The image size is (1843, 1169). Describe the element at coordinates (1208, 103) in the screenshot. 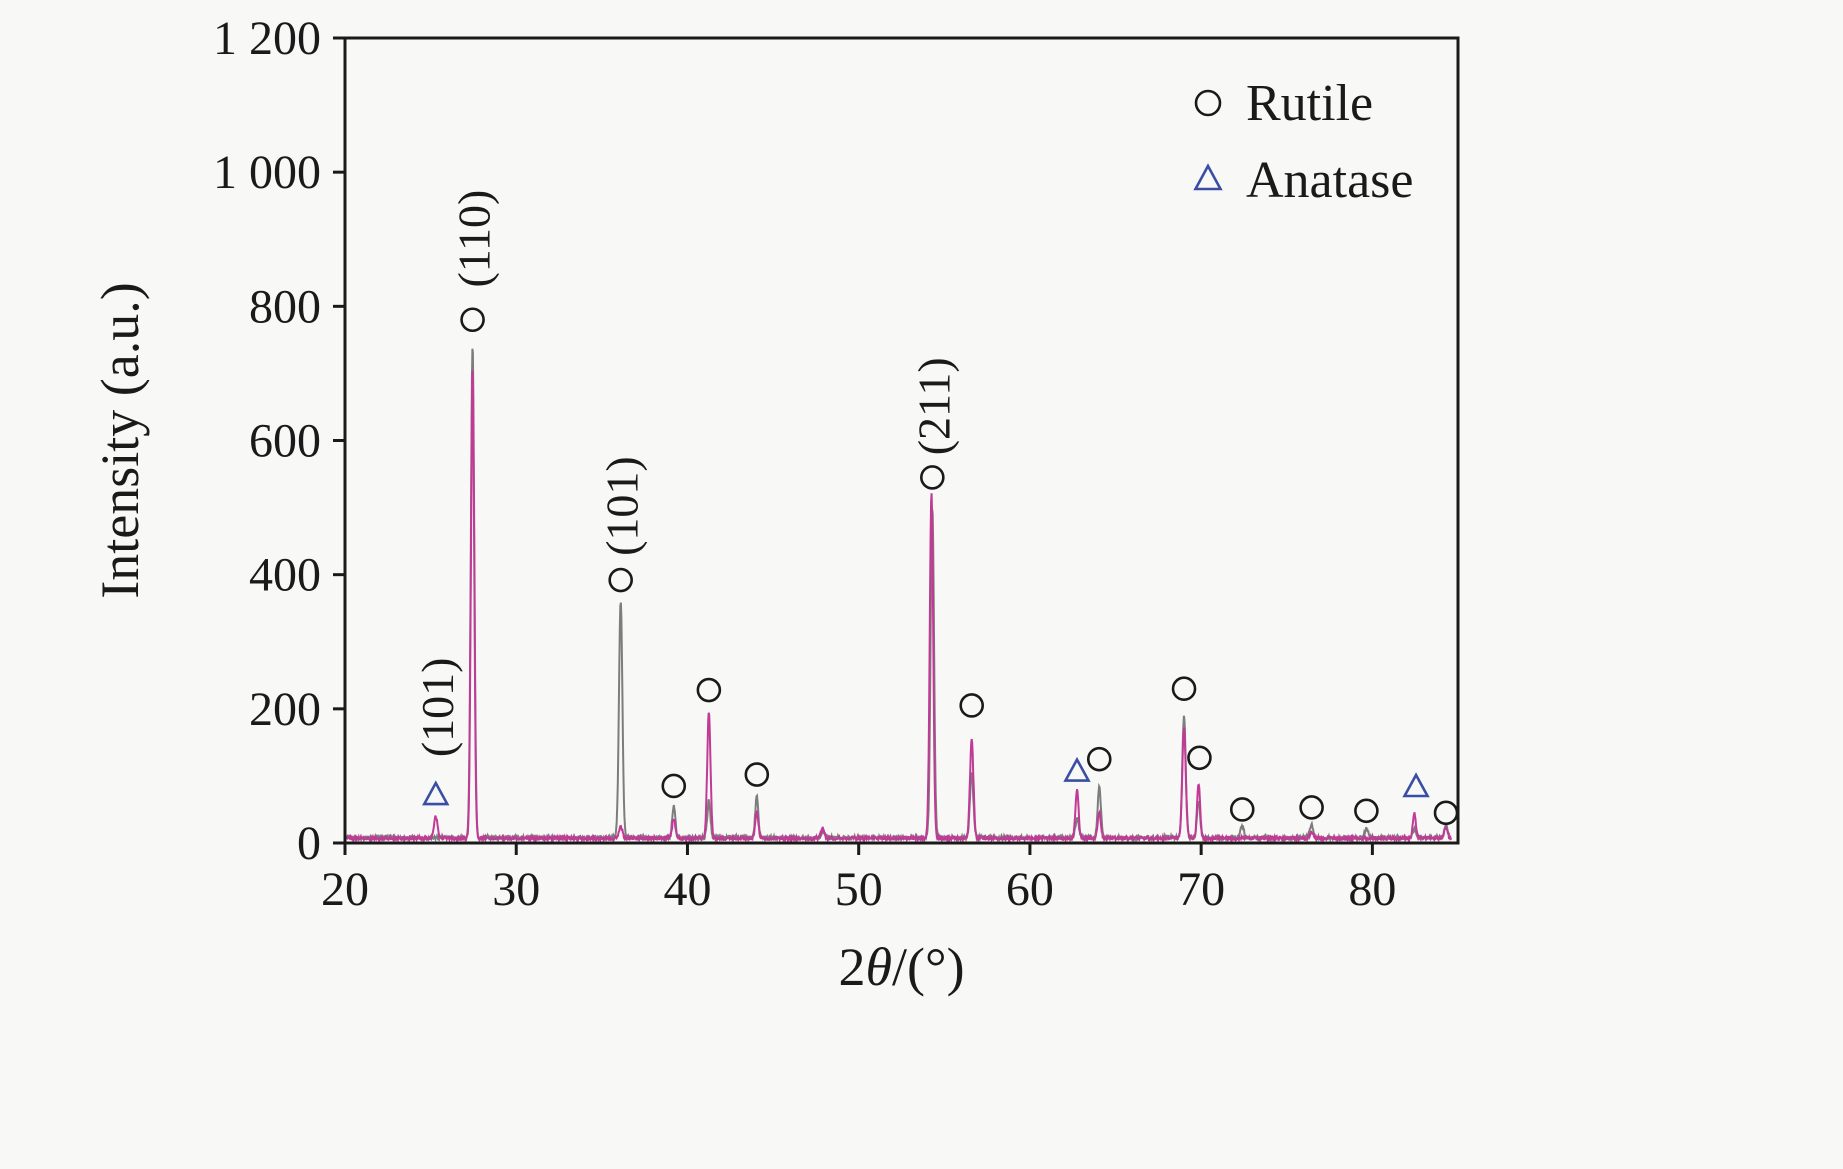

I see `legend-rutile-marker-icon` at that location.